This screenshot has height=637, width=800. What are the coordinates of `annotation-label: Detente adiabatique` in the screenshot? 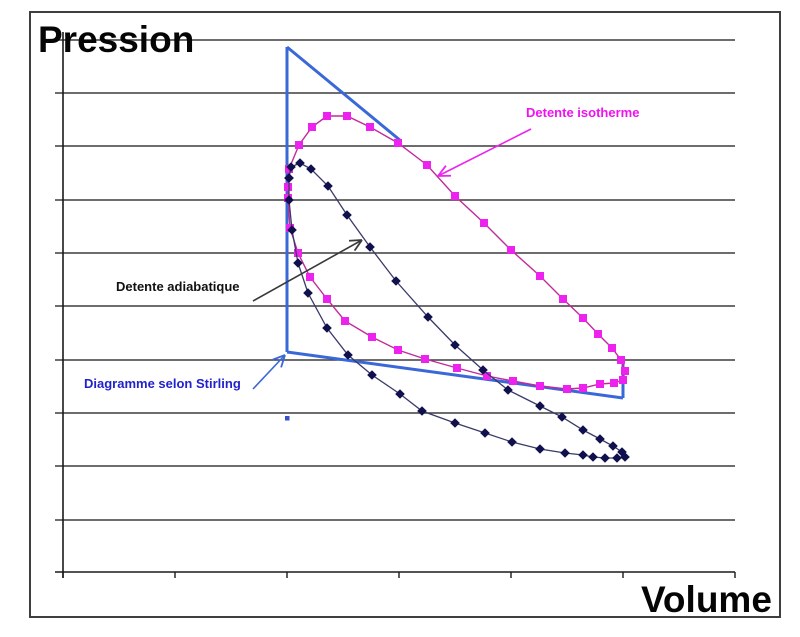 It's located at (178, 286).